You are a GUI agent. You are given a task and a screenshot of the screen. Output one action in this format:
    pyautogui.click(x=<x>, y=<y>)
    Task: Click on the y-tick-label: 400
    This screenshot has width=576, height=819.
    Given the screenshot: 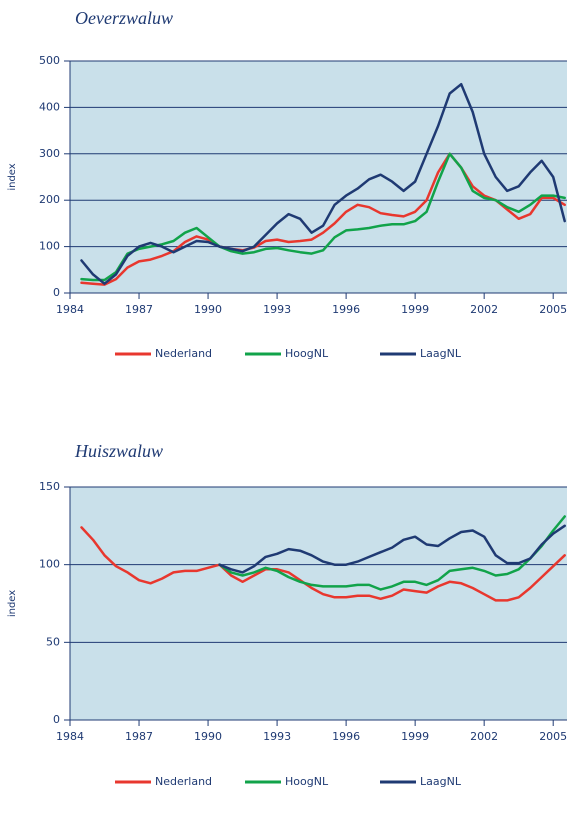 What is the action you would take?
    pyautogui.click(x=49, y=106)
    